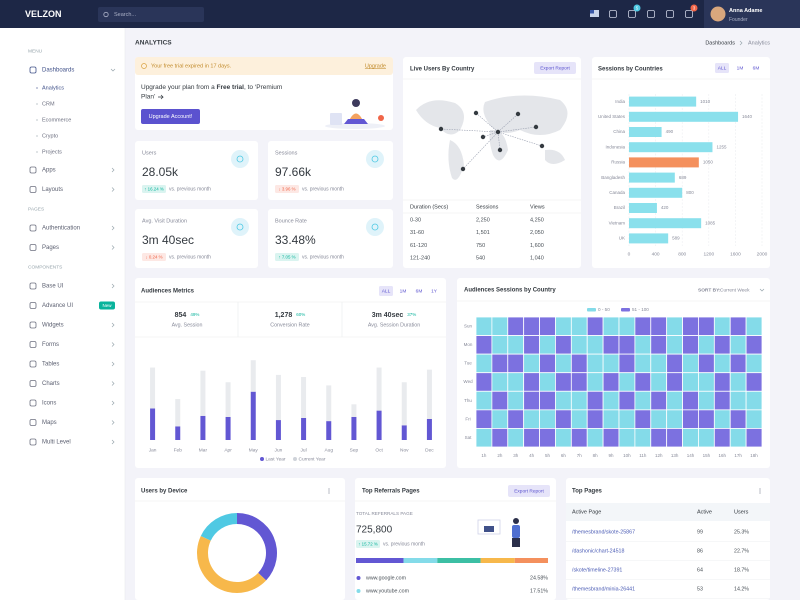 This screenshot has height=600, width=800. What do you see at coordinates (420, 560) in the screenshot?
I see `progress-segment` at bounding box center [420, 560].